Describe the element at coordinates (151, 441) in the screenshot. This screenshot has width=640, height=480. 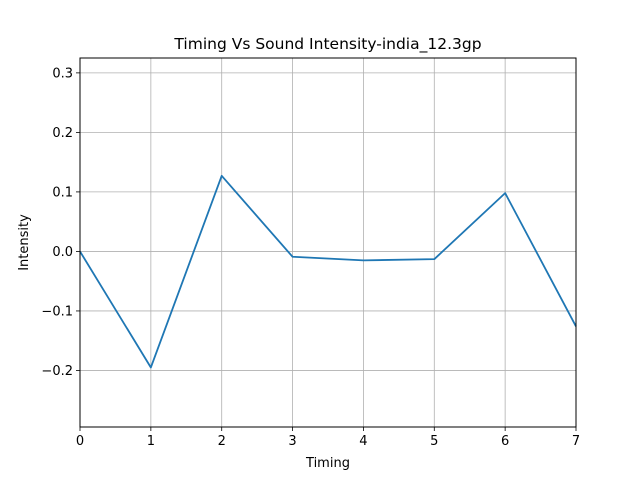
I see `x-tick-label: 1` at that location.